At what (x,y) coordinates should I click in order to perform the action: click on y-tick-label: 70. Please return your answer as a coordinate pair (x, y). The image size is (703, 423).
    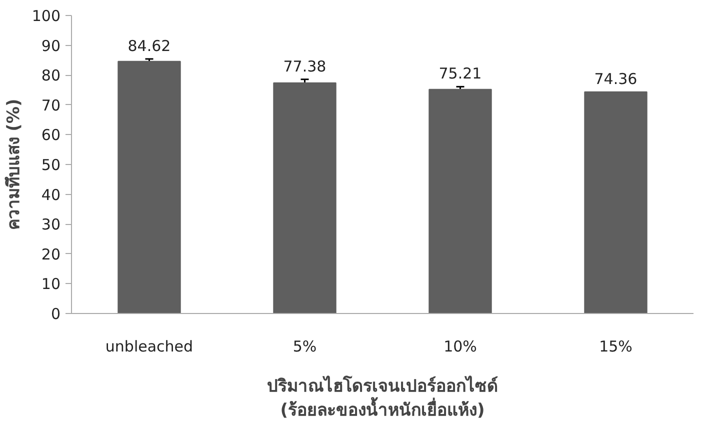
    Looking at the image, I should click on (51, 105).